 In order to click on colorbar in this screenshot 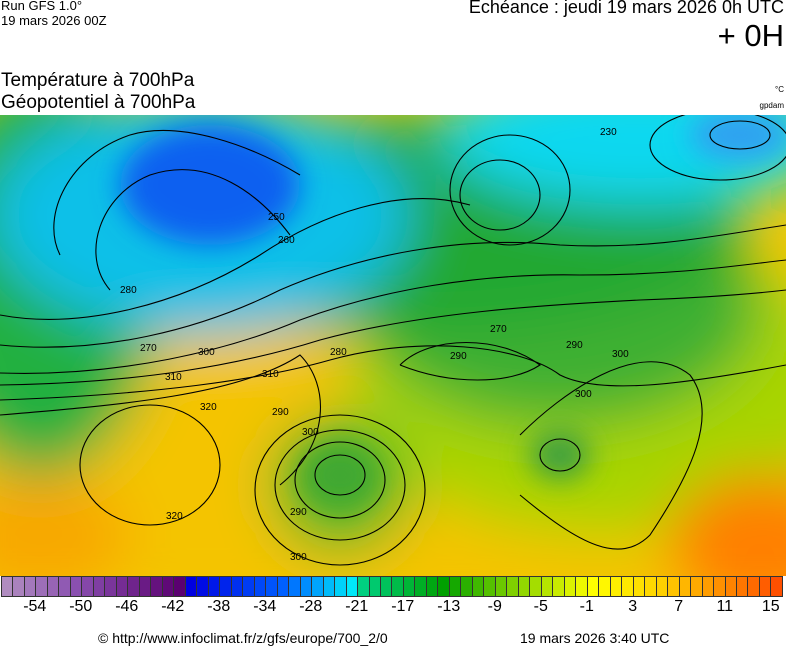, I will do `click(392, 586)`.